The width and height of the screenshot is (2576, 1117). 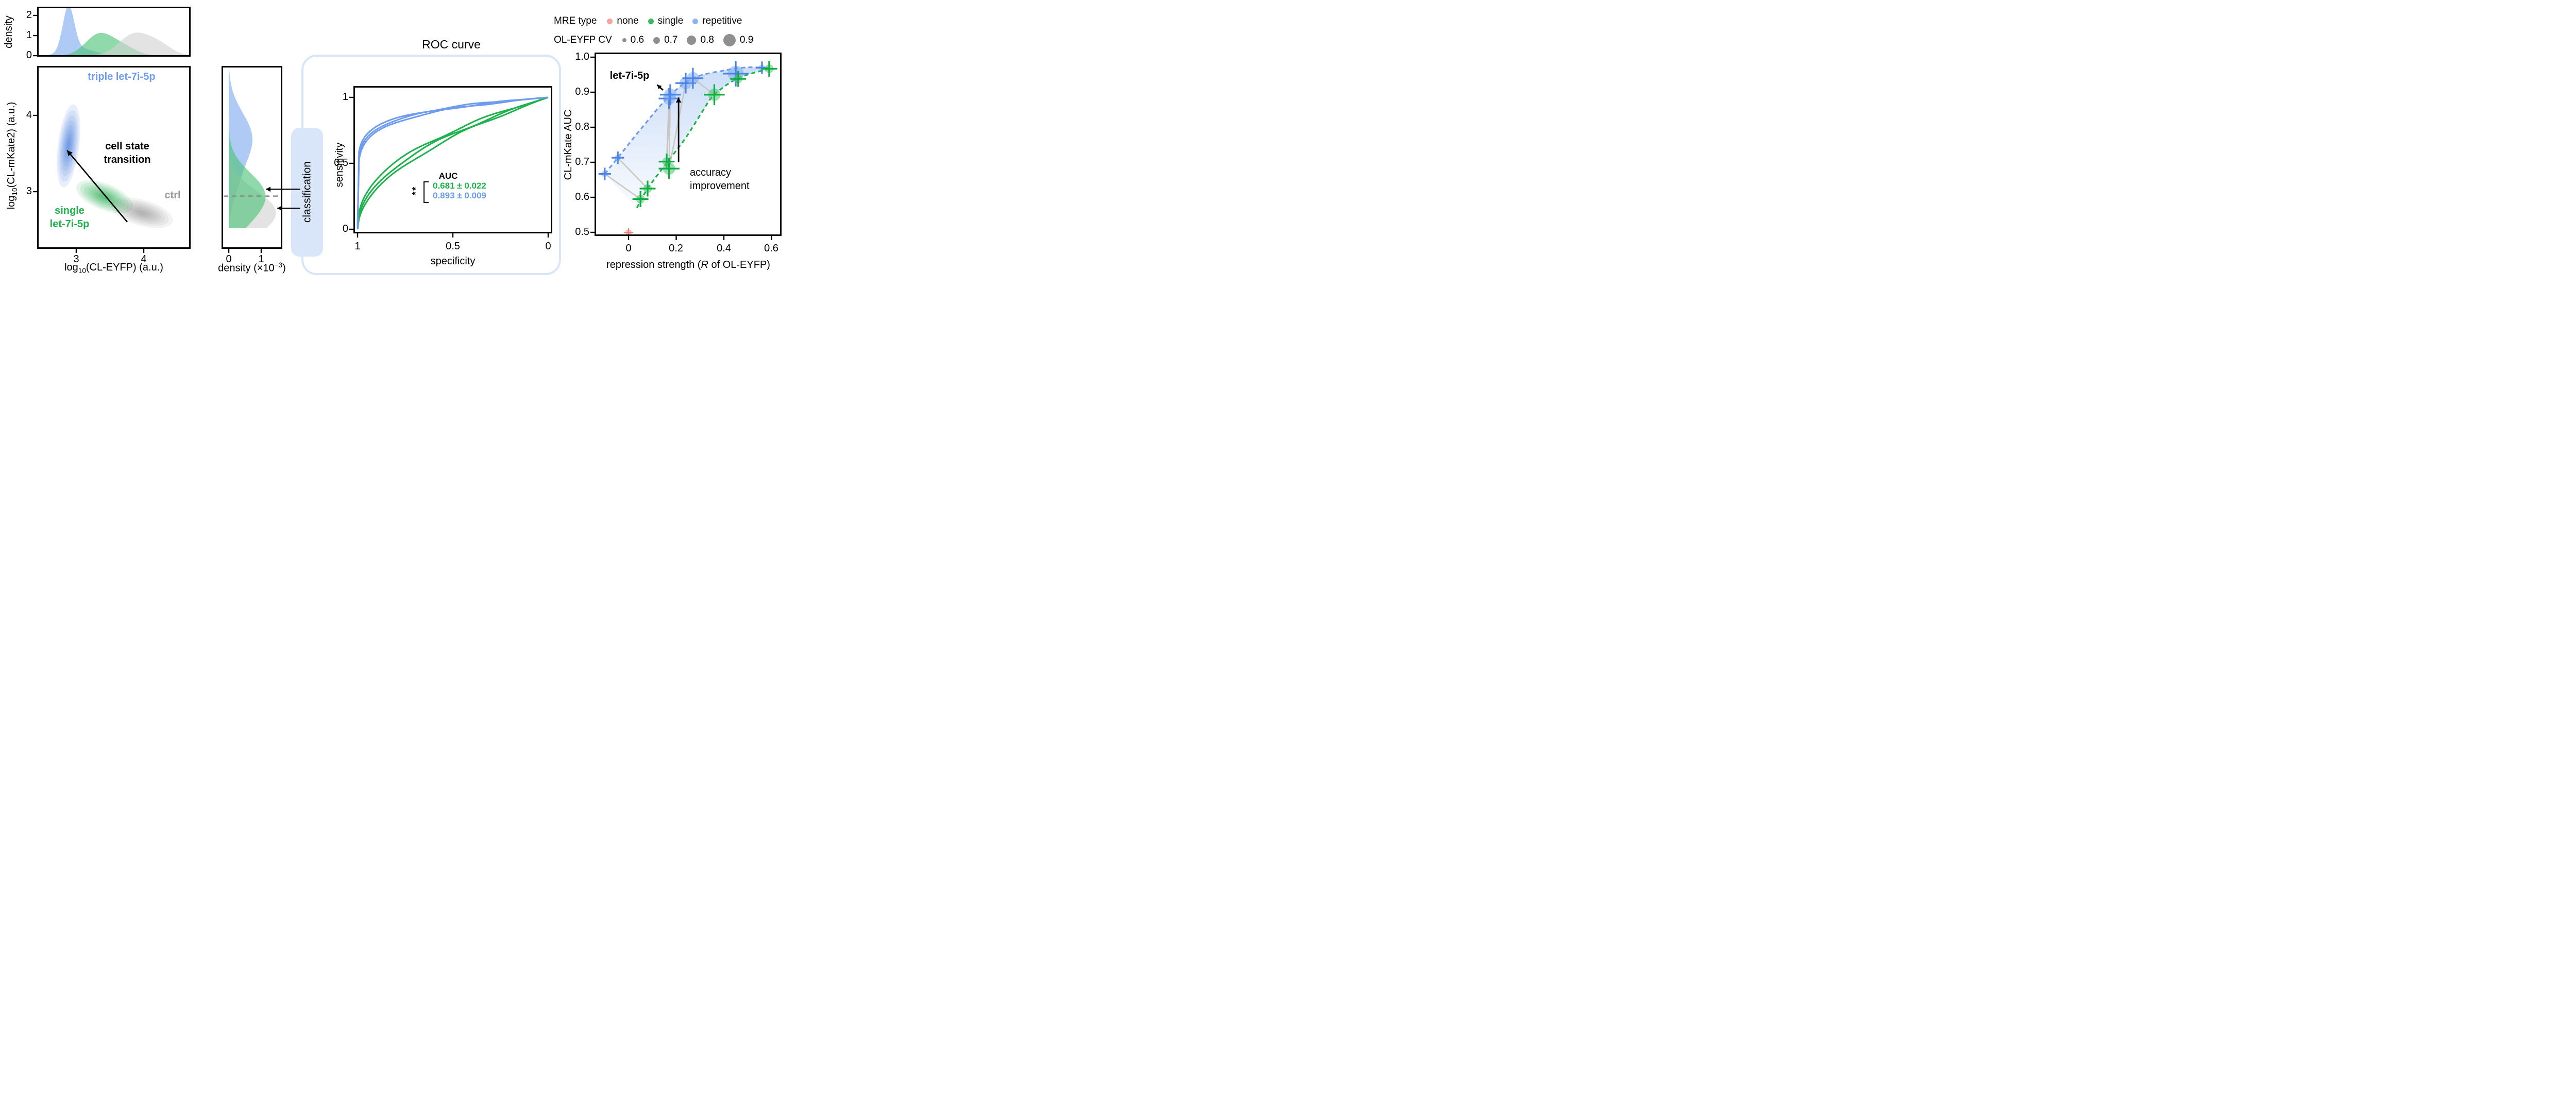 I want to click on top-marginal-ytick-1: 1, so click(x=29, y=35).